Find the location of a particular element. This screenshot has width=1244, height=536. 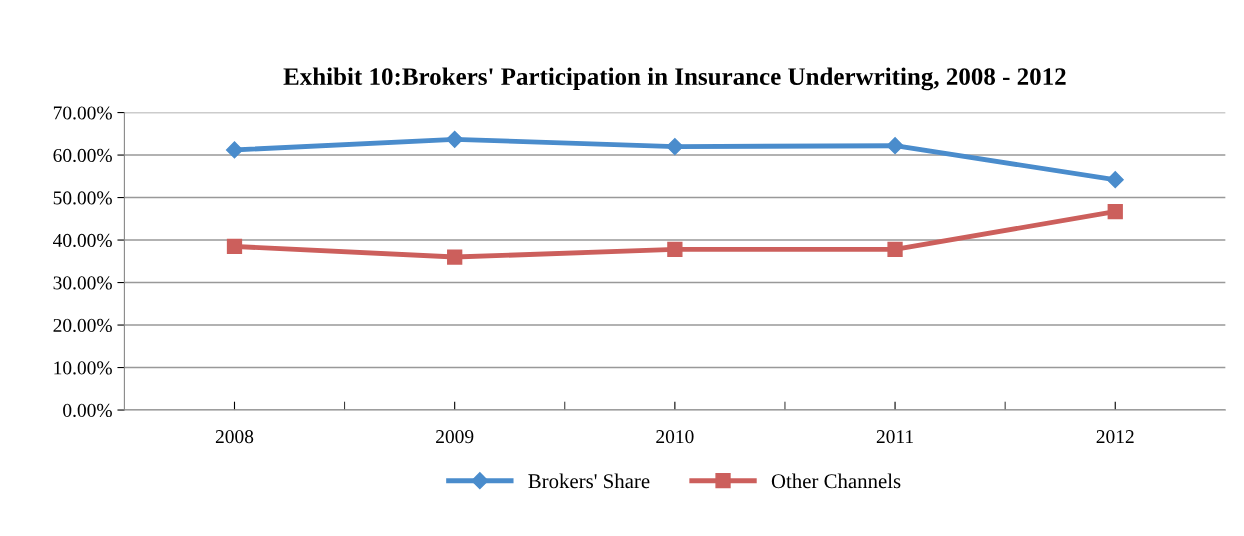

x-tick-label: 2009 is located at coordinates (455, 437).